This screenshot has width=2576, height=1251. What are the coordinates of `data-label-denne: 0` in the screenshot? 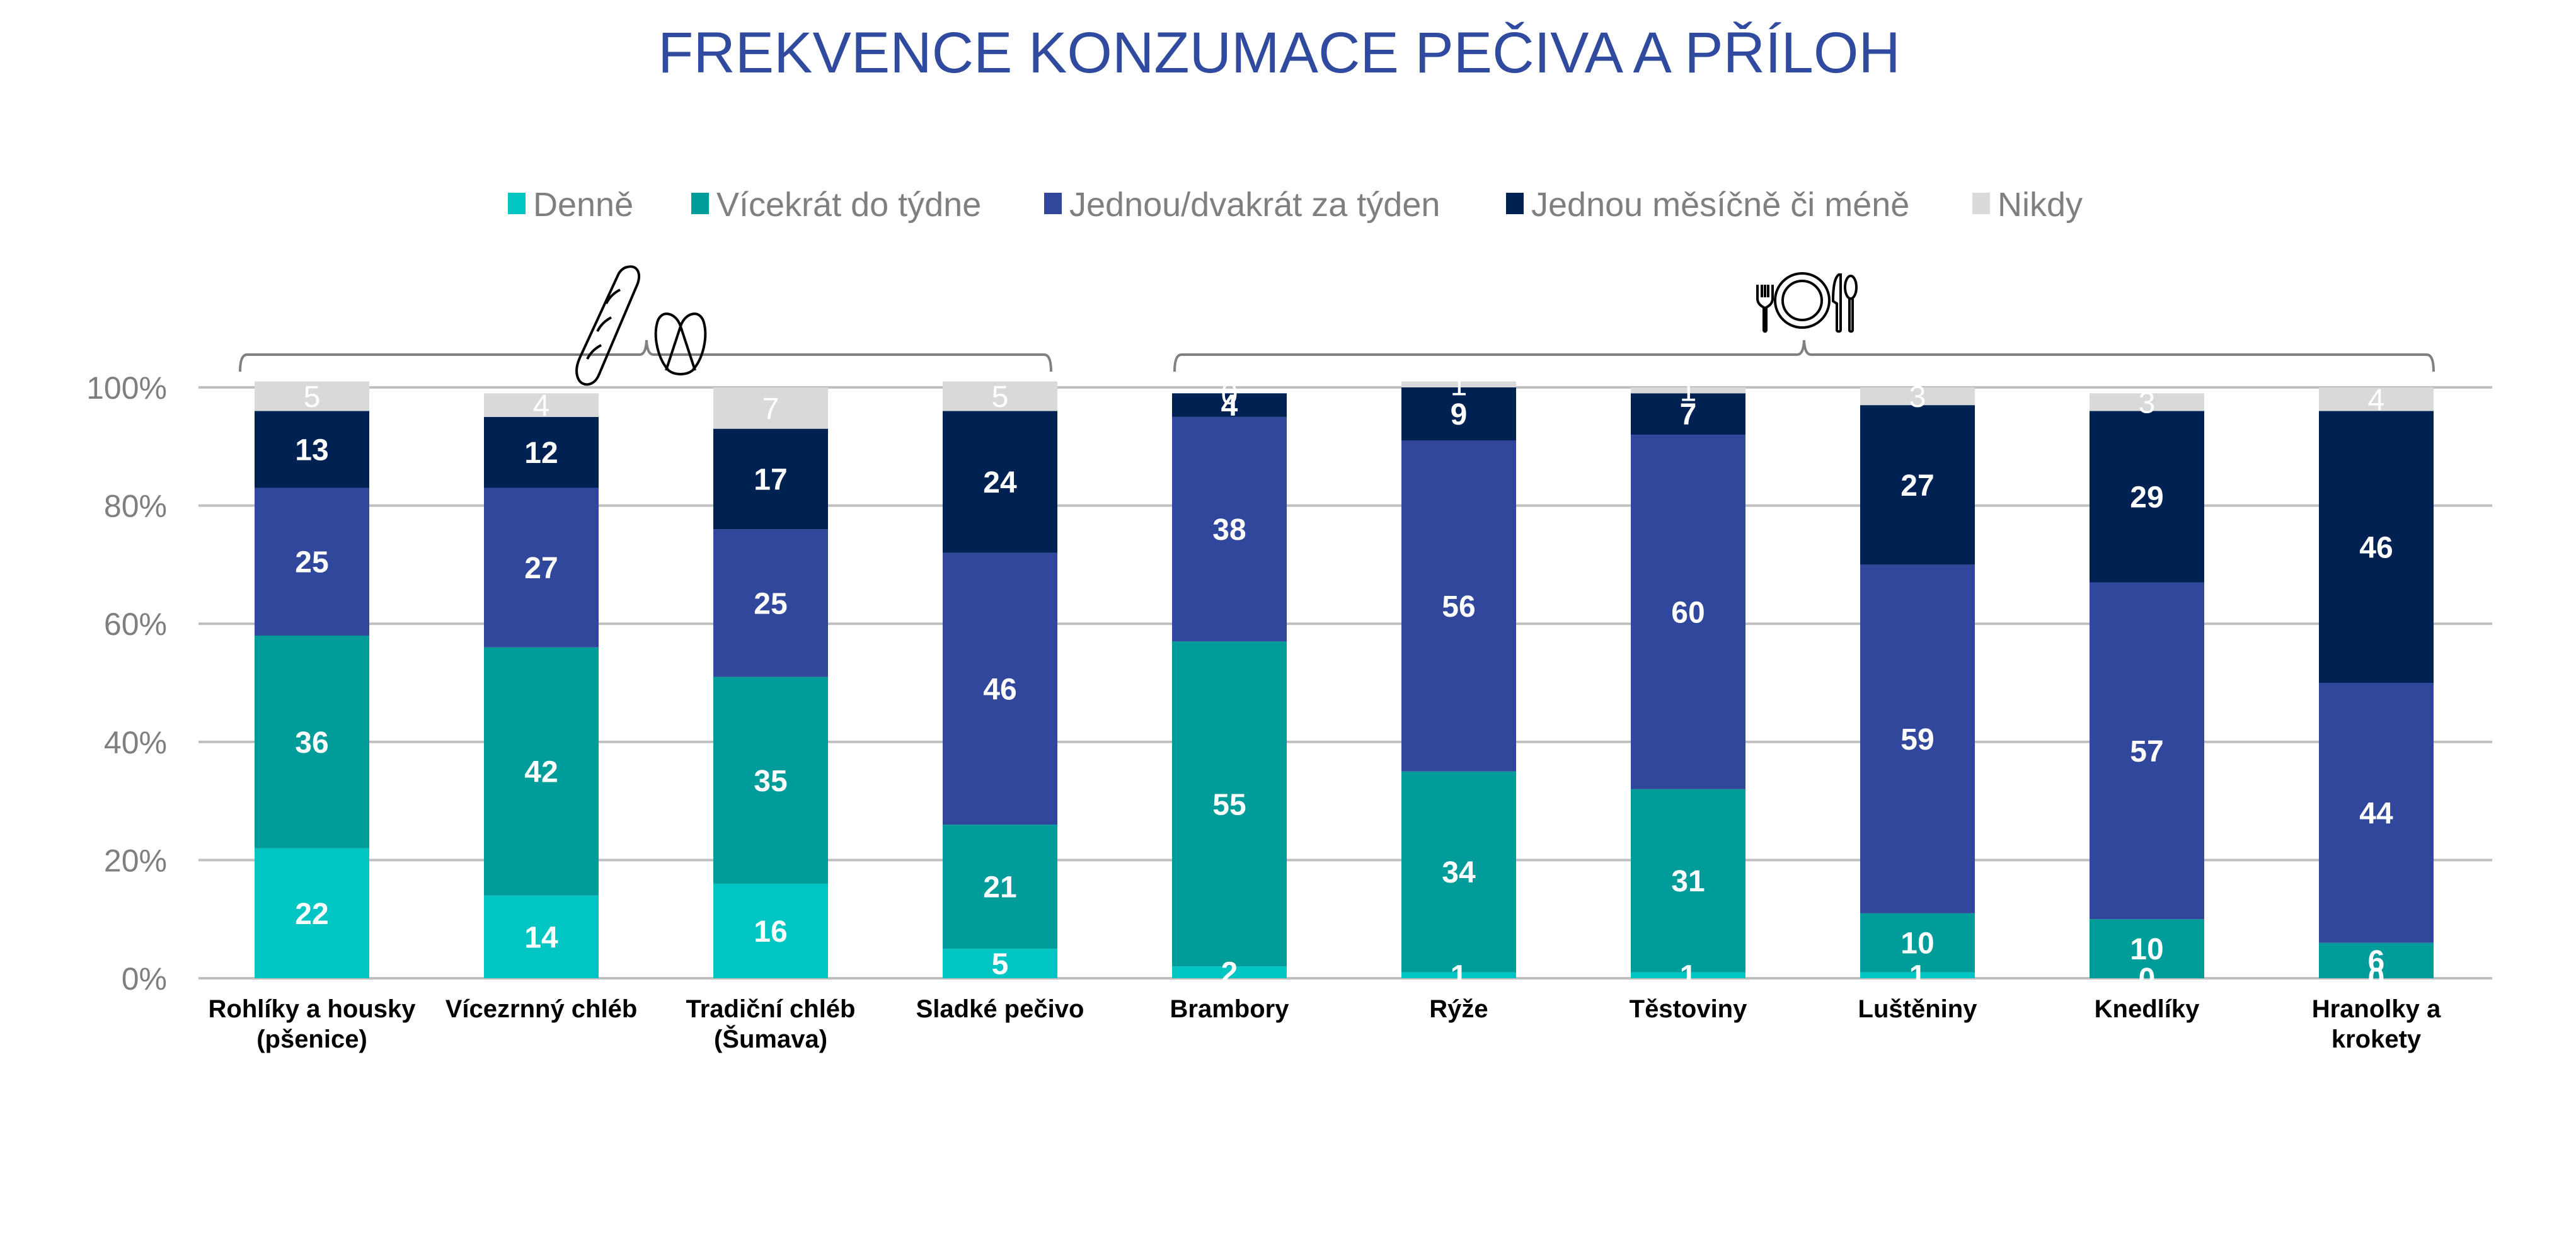 It's located at (2147, 979).